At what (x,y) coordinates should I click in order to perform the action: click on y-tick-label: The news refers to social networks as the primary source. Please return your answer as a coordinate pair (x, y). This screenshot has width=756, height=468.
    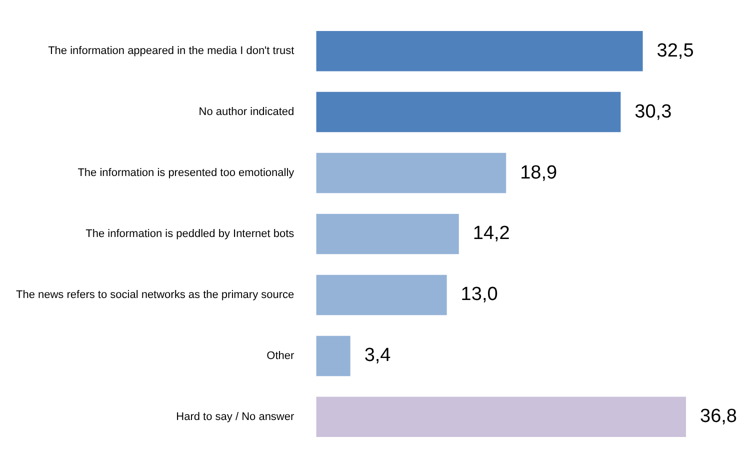
    Looking at the image, I should click on (155, 295).